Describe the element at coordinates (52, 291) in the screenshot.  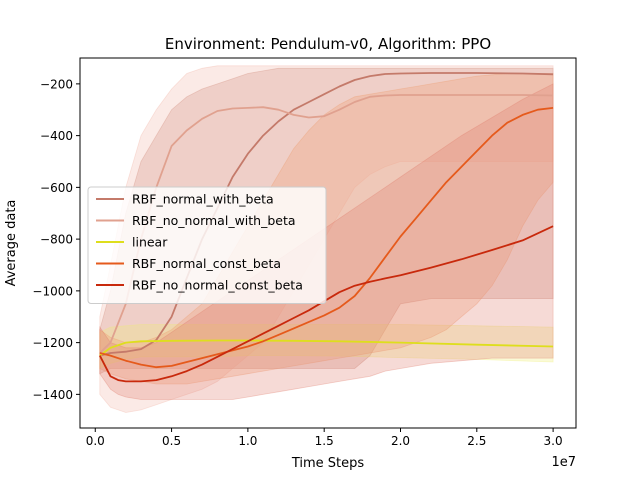
I see `y-tick-label: −1000` at that location.